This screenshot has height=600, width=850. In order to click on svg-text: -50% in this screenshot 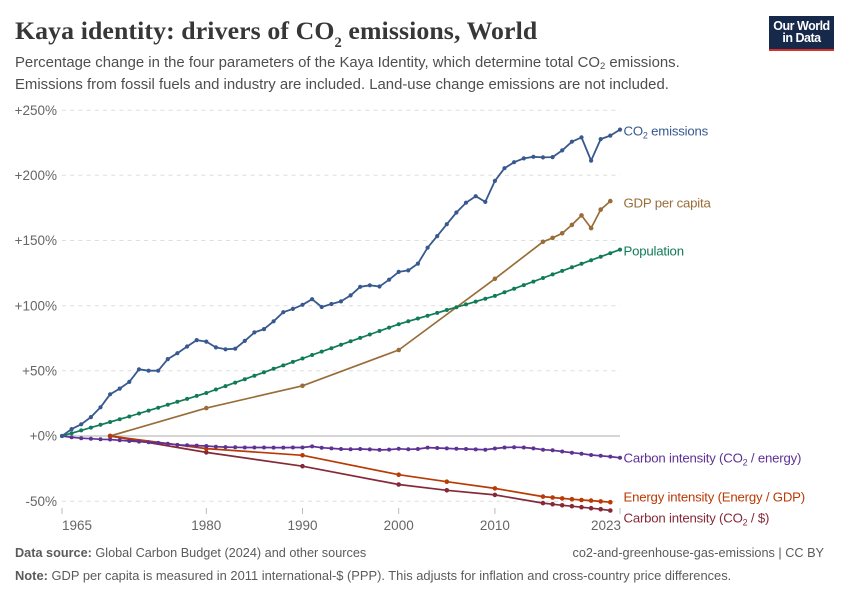, I will do `click(41, 501)`.